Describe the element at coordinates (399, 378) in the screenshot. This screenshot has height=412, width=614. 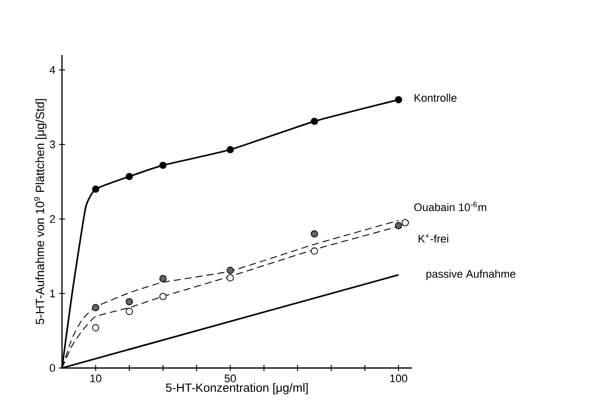
I see `x-tick-label: 100` at that location.